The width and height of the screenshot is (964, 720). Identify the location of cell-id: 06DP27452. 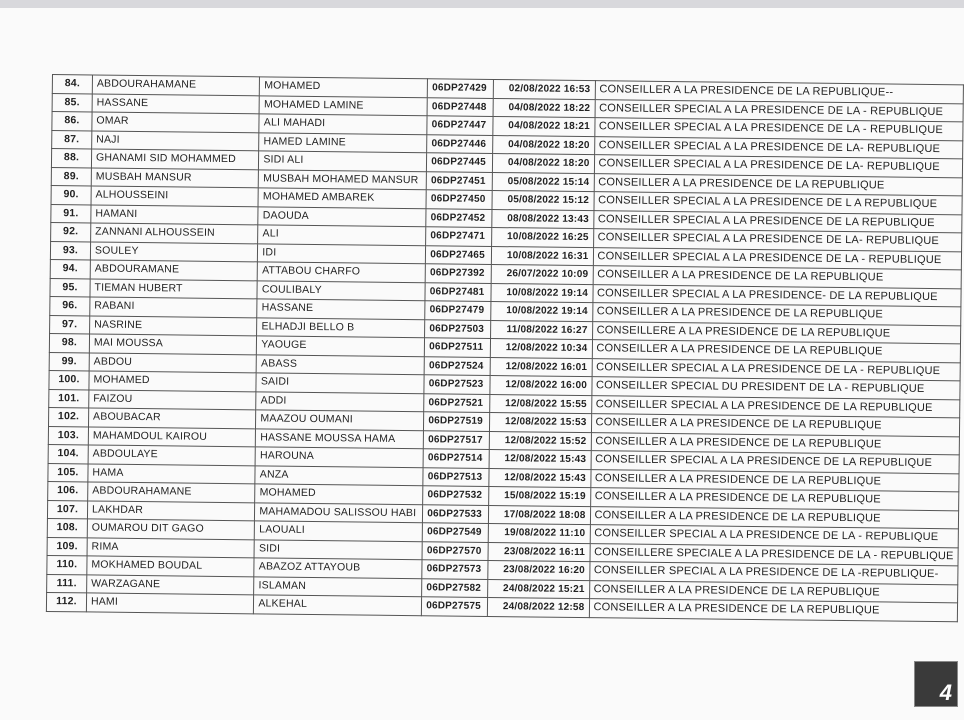
(459, 218).